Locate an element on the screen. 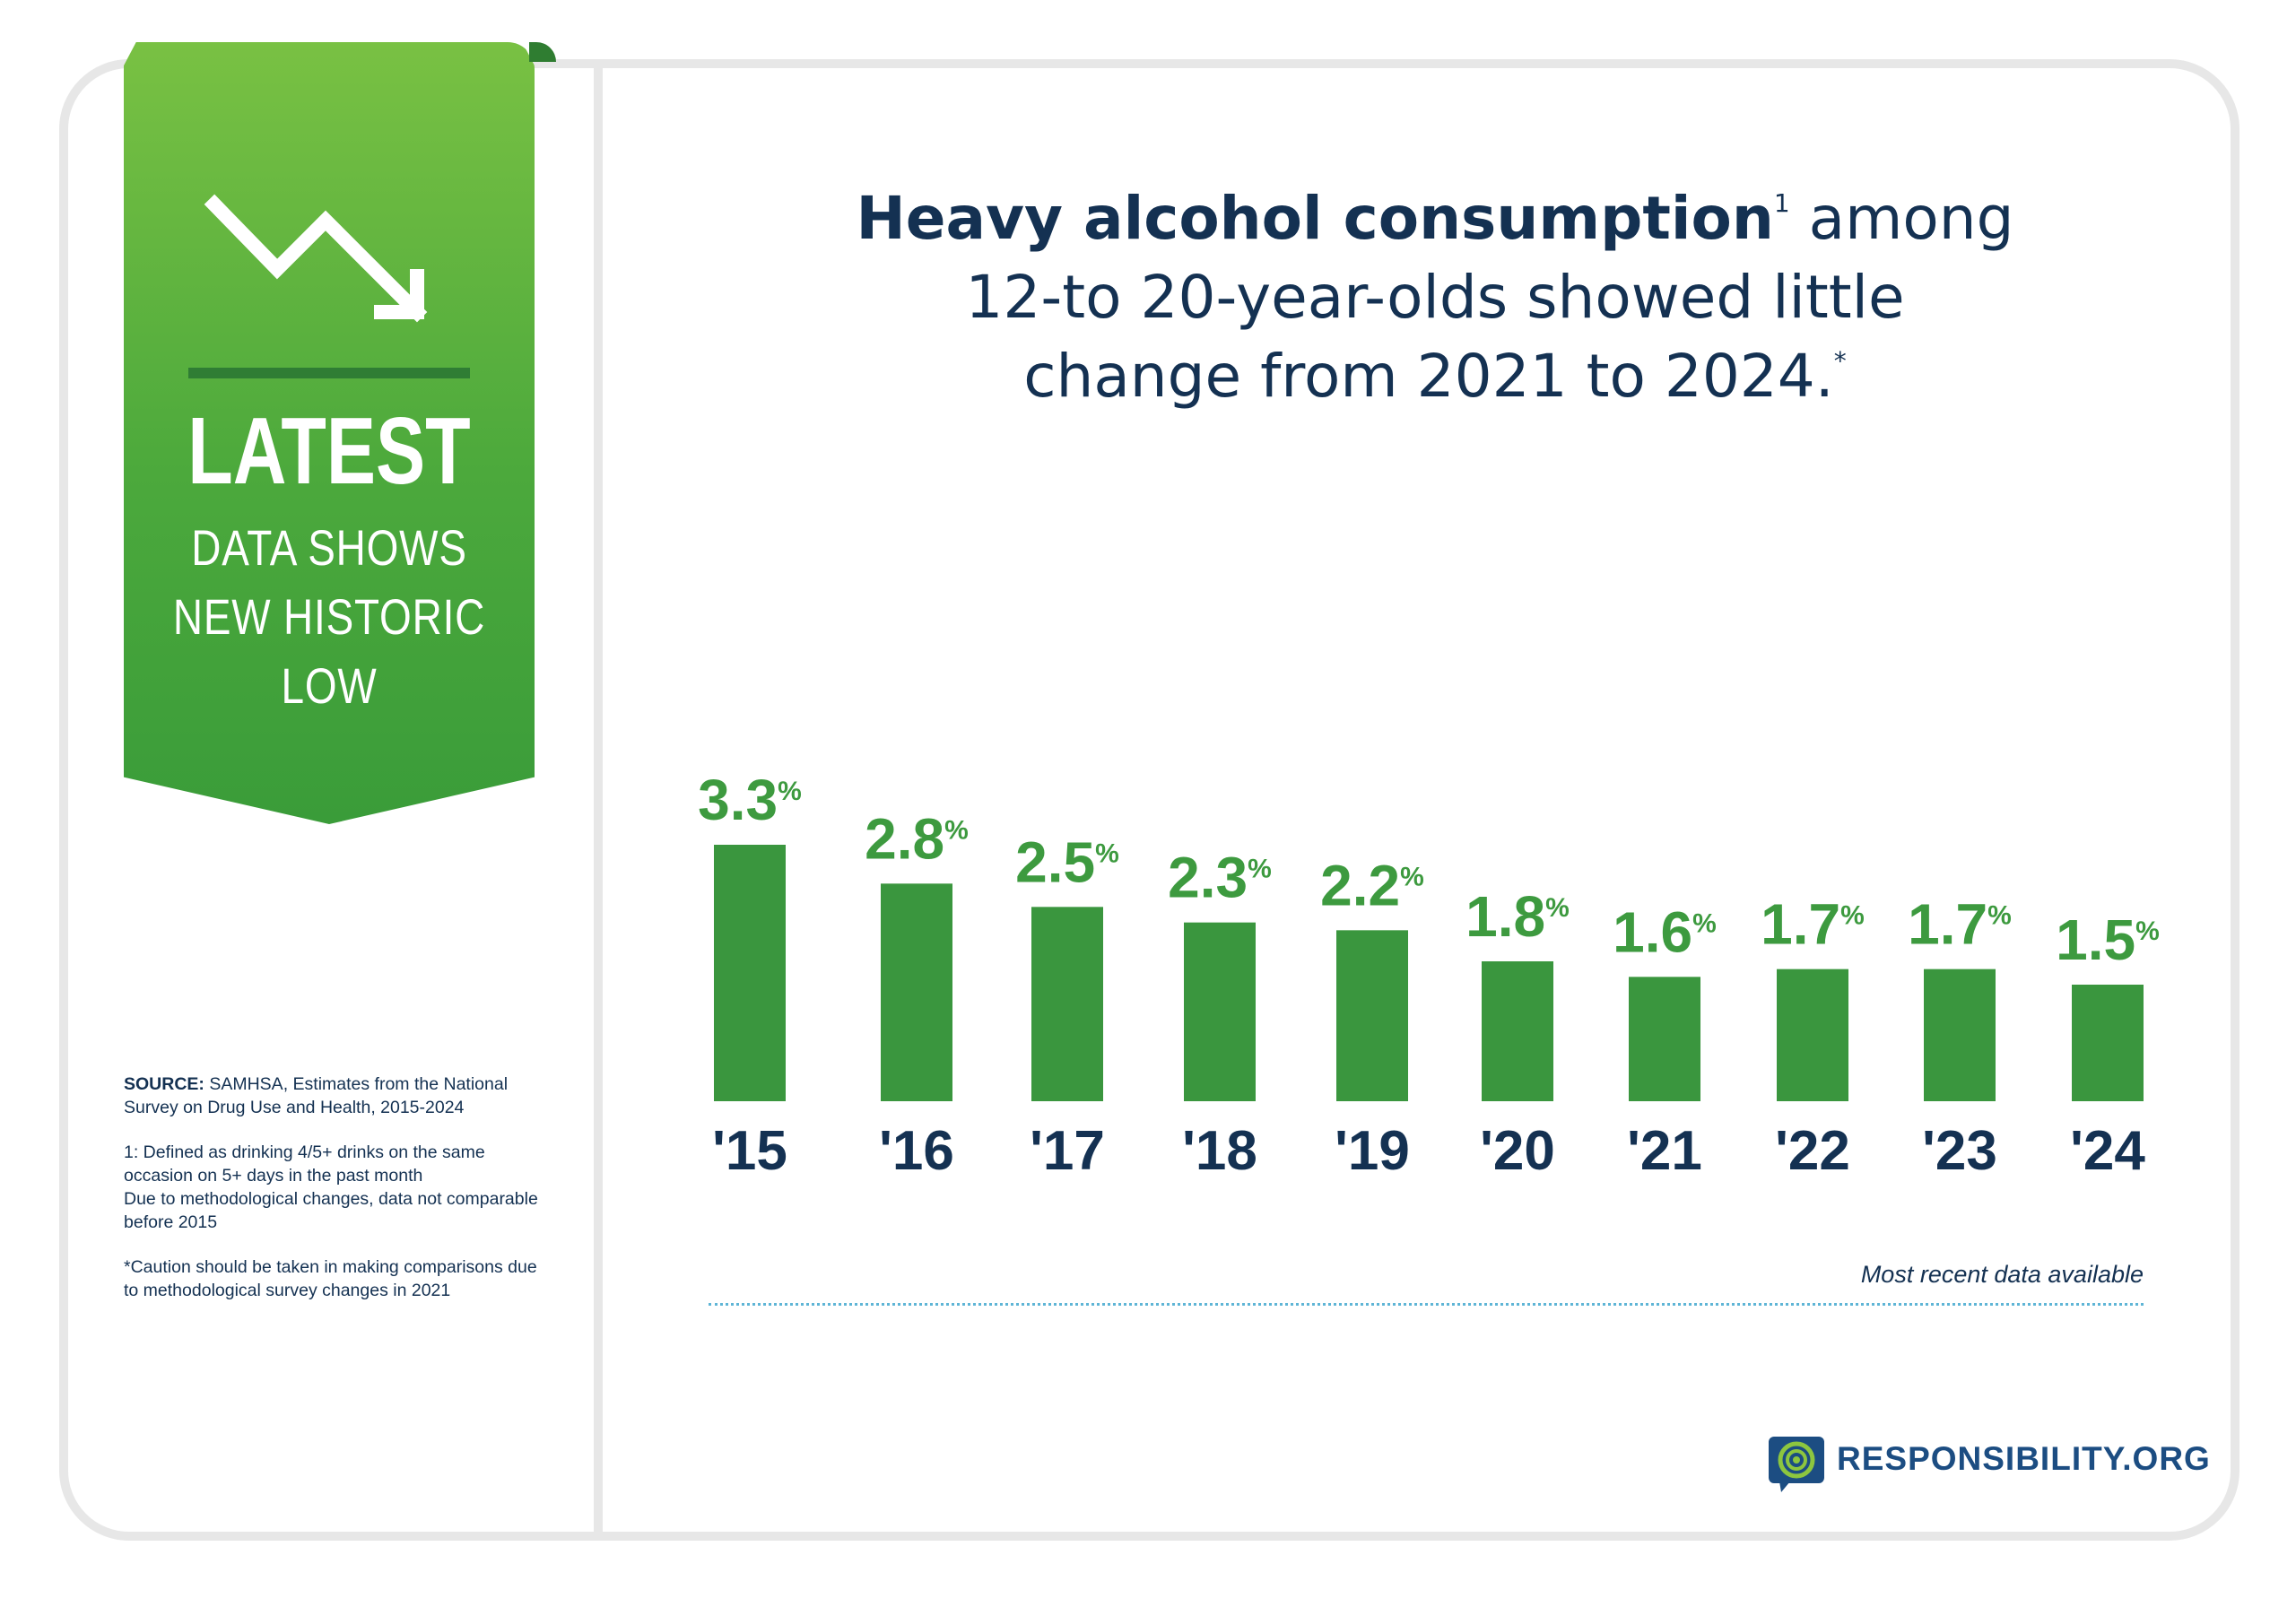 This screenshot has width=2296, height=1607. value-label: 1.6% is located at coordinates (1665, 932).